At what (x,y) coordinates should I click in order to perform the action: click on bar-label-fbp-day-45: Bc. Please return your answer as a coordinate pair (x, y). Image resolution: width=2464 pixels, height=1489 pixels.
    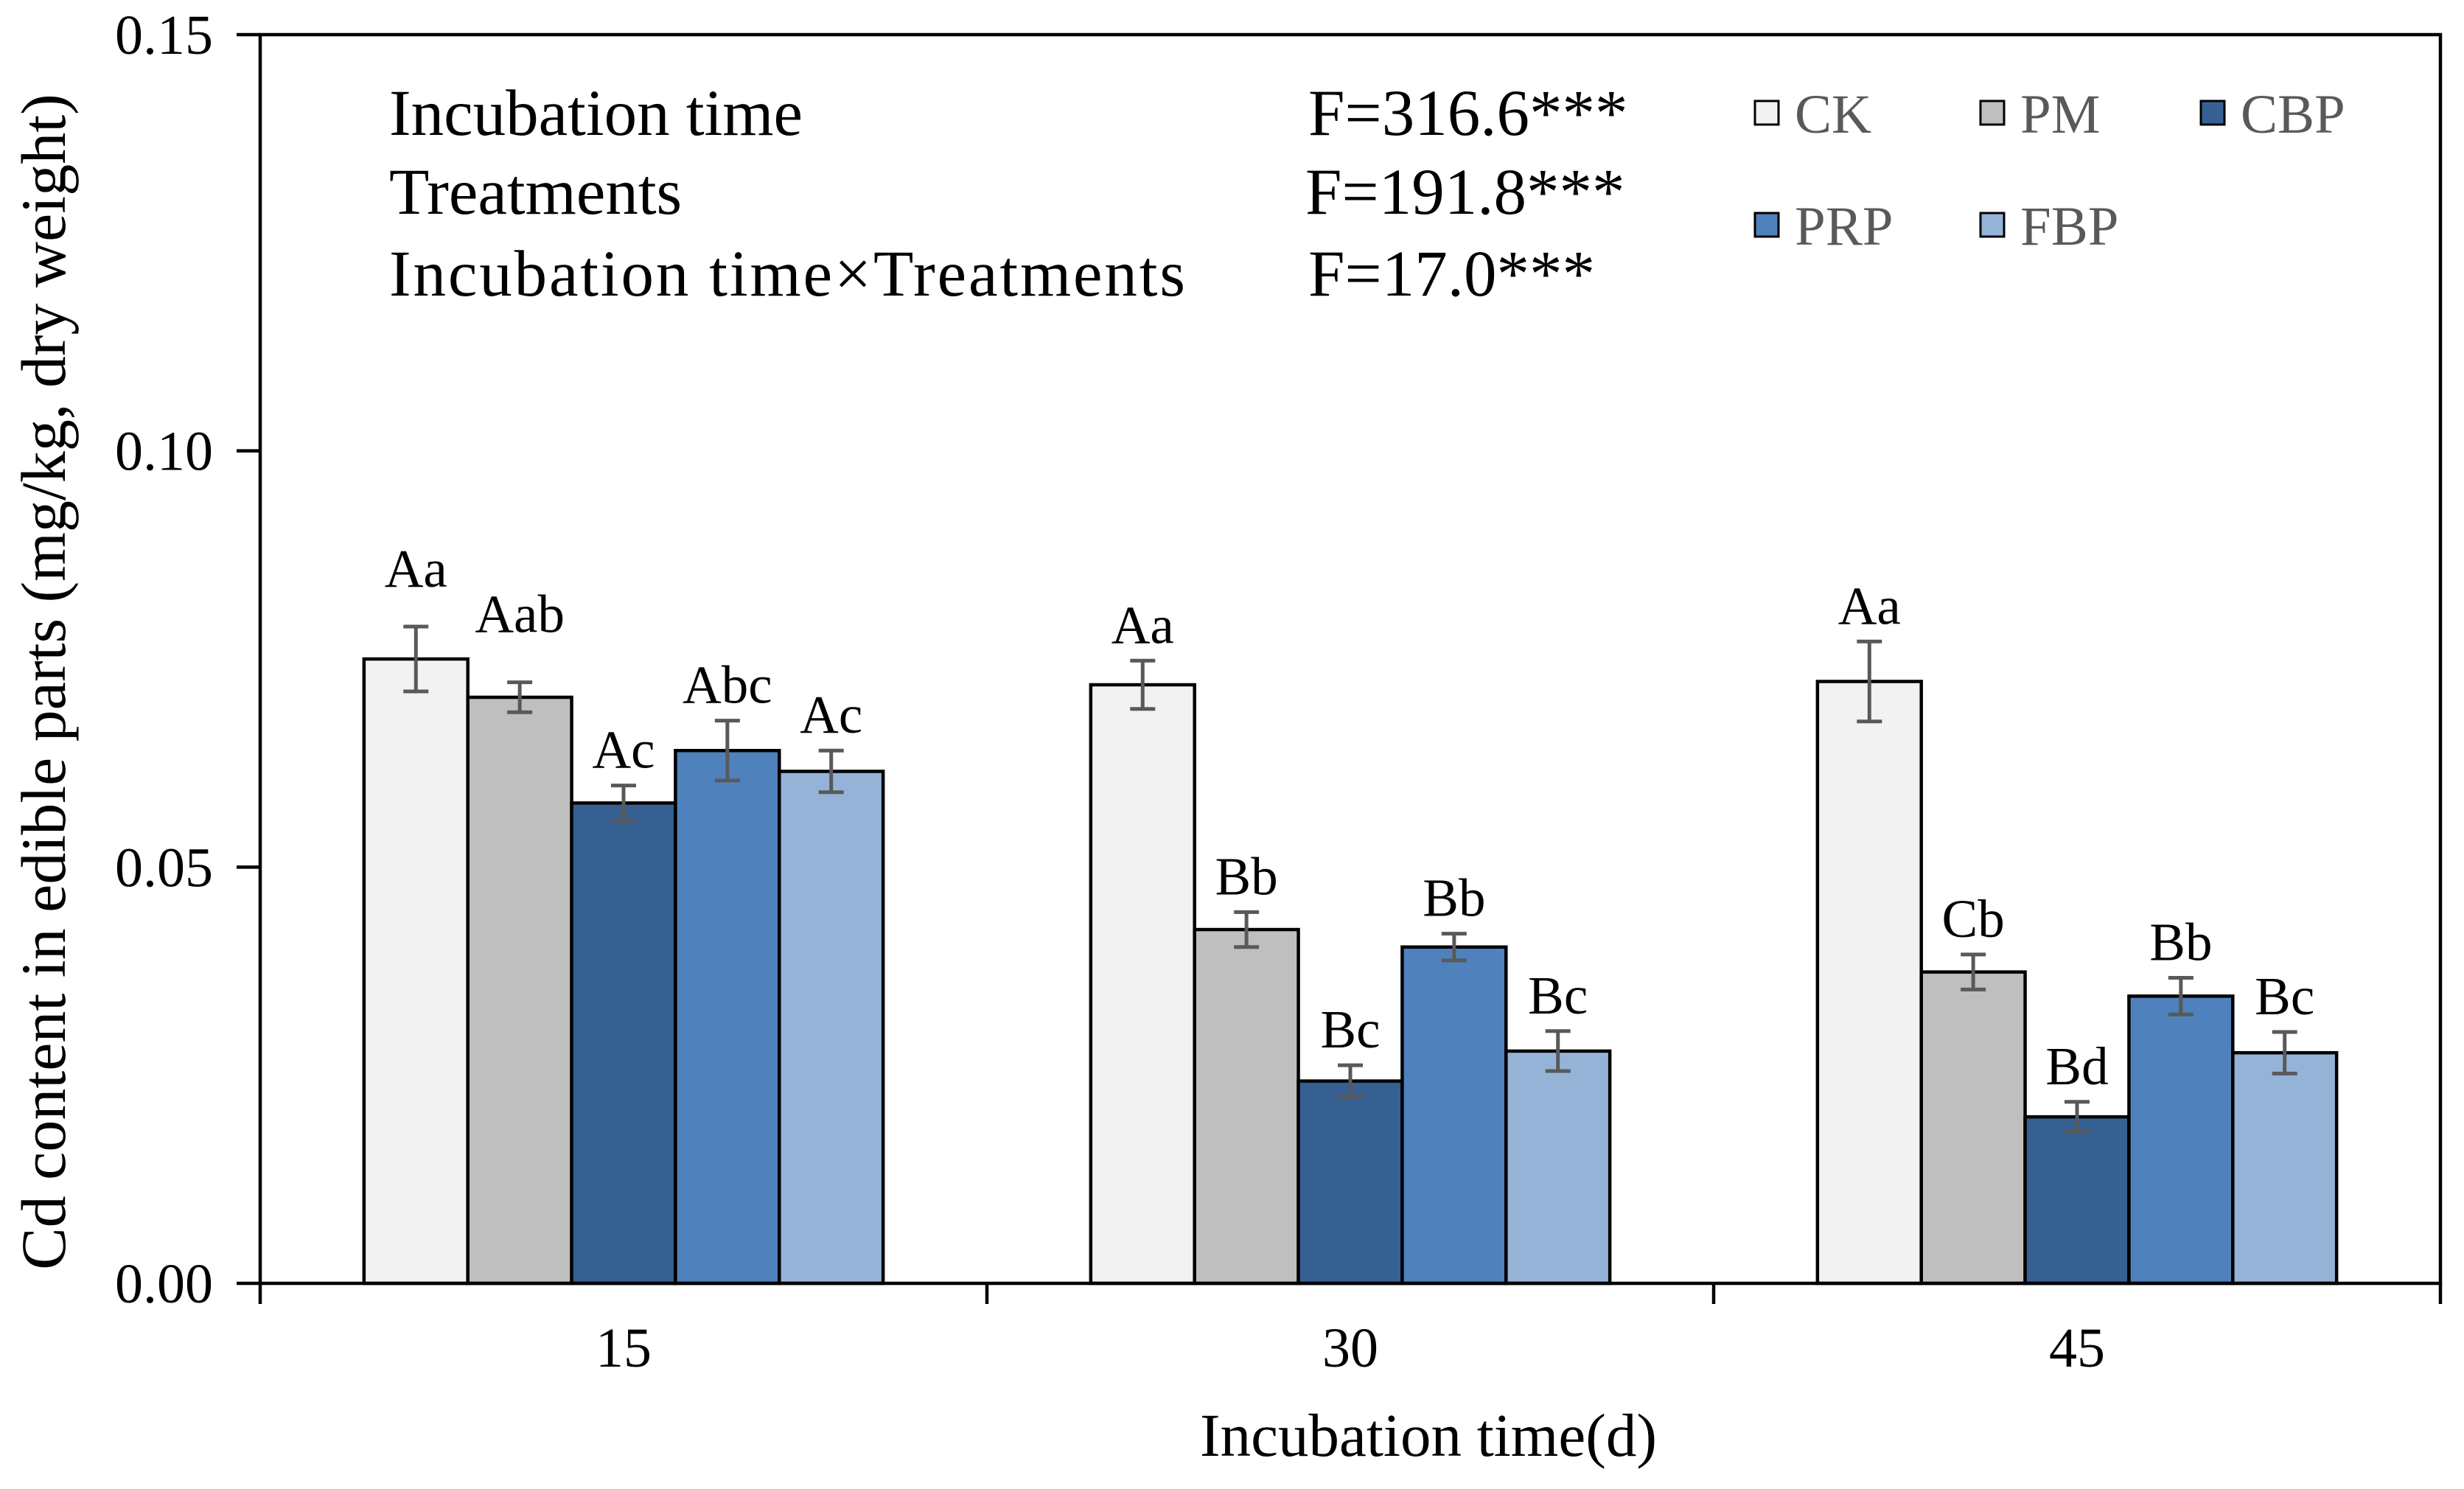
    Looking at the image, I should click on (2284, 996).